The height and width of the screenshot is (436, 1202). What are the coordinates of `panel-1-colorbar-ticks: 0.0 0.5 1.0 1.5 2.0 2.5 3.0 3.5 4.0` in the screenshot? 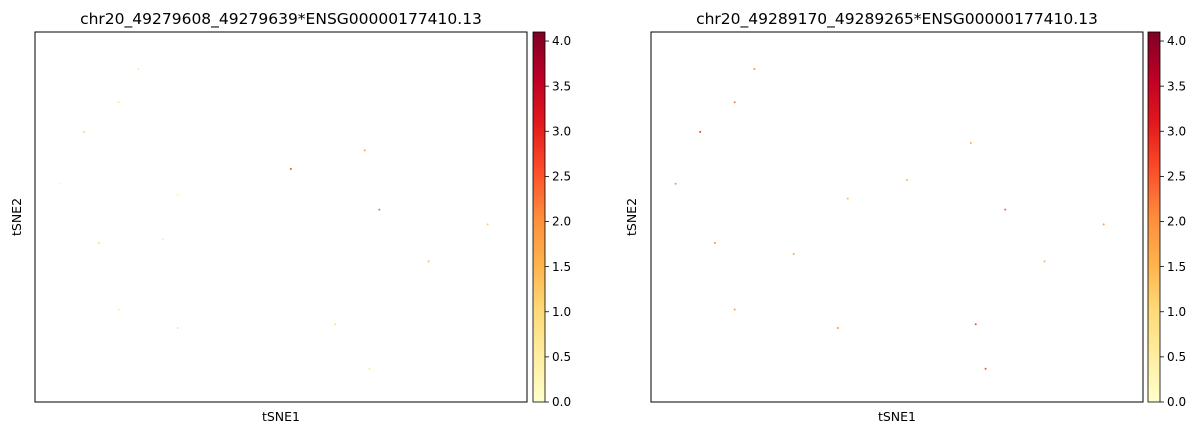 It's located at (558, 221).